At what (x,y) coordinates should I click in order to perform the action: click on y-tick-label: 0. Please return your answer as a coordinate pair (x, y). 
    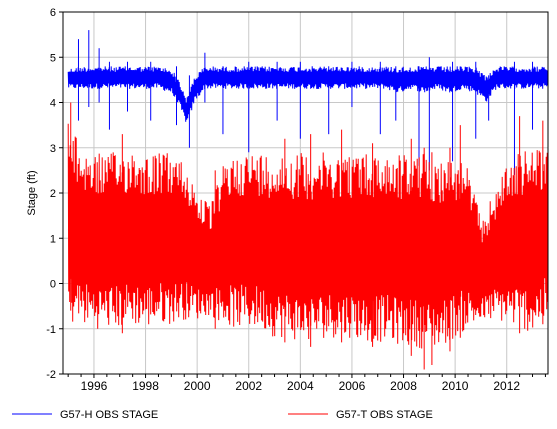
    Looking at the image, I should click on (53, 285).